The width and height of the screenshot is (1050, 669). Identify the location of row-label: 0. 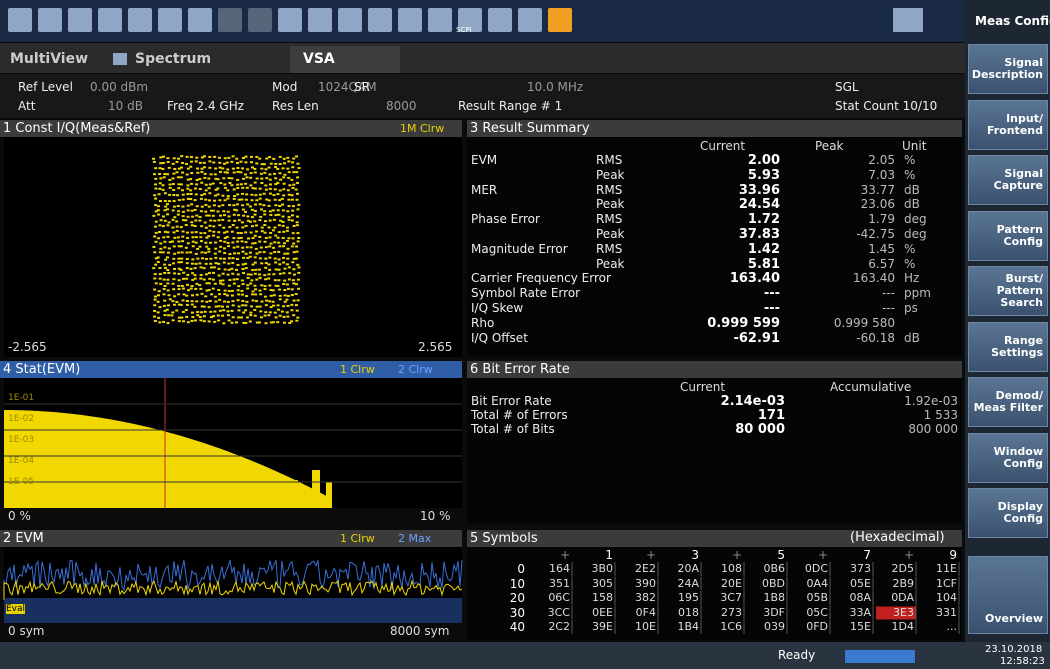
(521, 569).